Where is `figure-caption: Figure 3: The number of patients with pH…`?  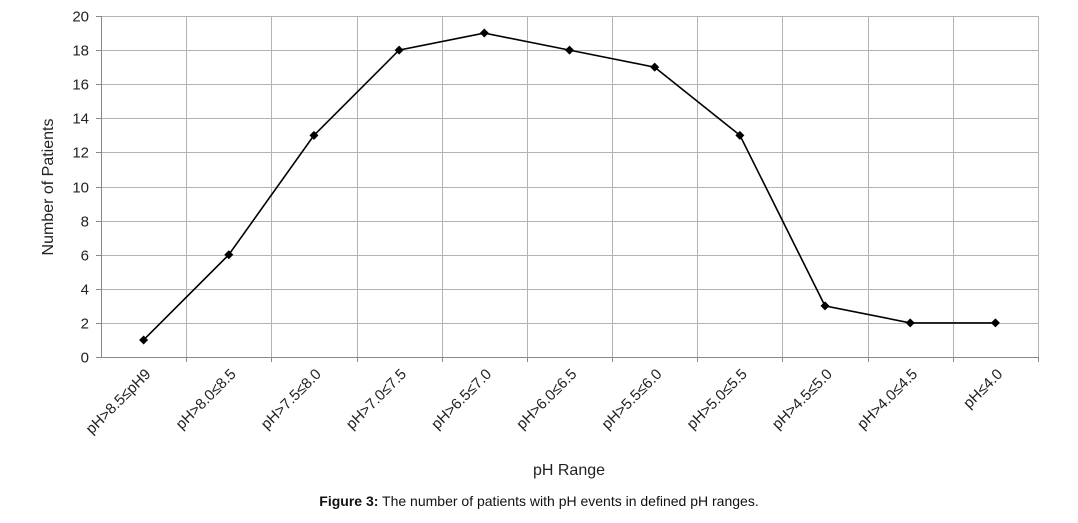
figure-caption: Figure 3: The number of patients with pH… is located at coordinates (539, 501).